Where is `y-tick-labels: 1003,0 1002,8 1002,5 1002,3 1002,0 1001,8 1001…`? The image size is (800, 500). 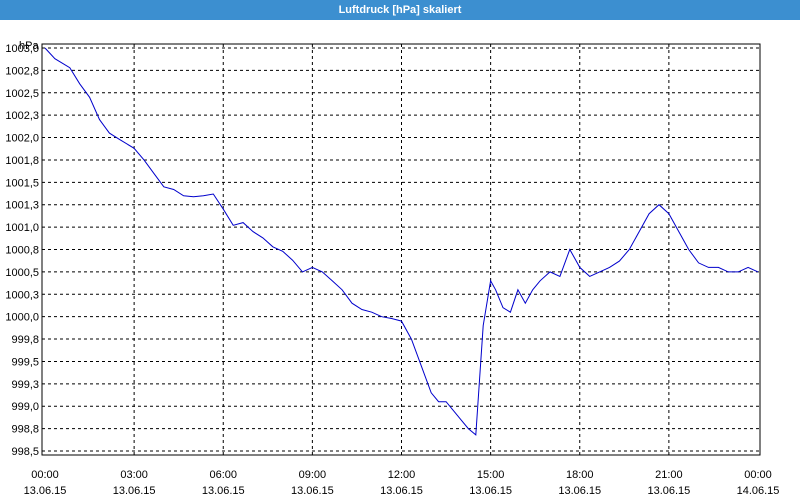
y-tick-labels: 1003,0 1002,8 1002,5 1002,3 1002,0 1001,8 1001… is located at coordinates (22, 250).